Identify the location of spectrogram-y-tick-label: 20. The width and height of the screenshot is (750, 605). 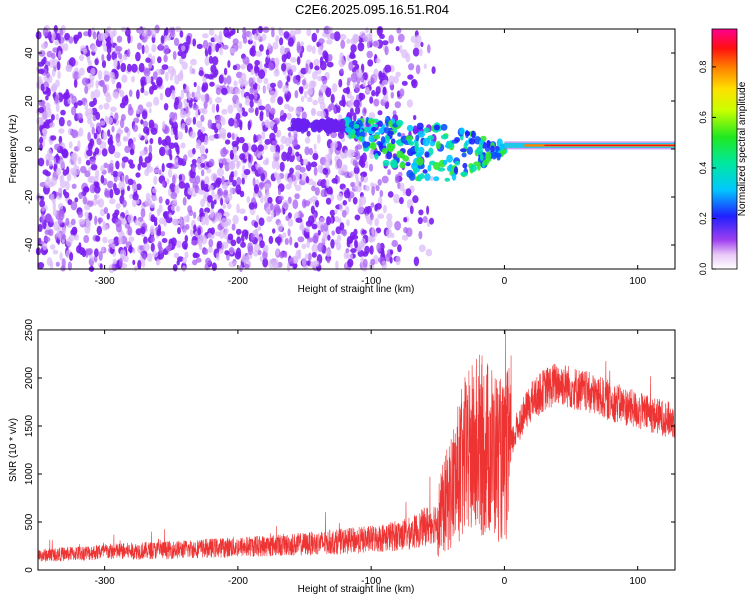
(29, 101).